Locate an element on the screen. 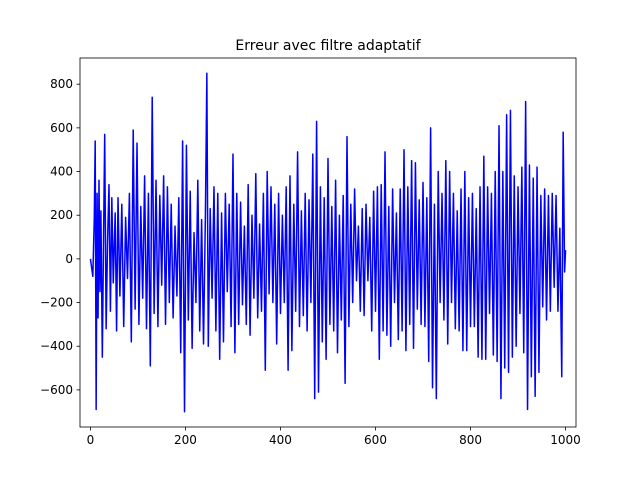  y-tick-label: −600 is located at coordinates (56, 390).